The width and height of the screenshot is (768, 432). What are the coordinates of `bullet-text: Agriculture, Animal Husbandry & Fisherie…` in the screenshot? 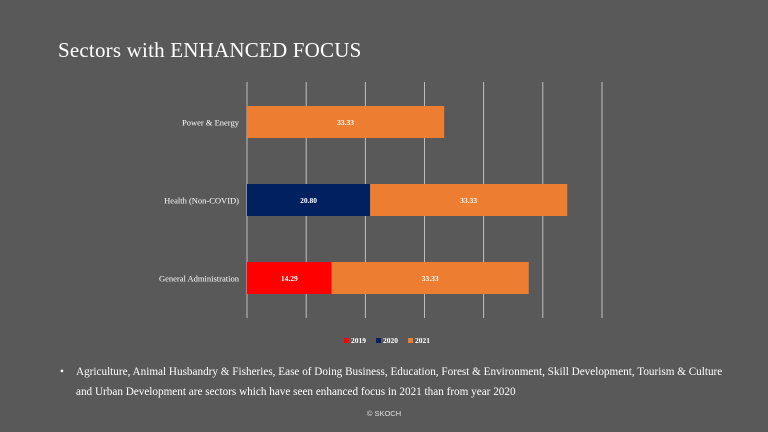 It's located at (399, 382).